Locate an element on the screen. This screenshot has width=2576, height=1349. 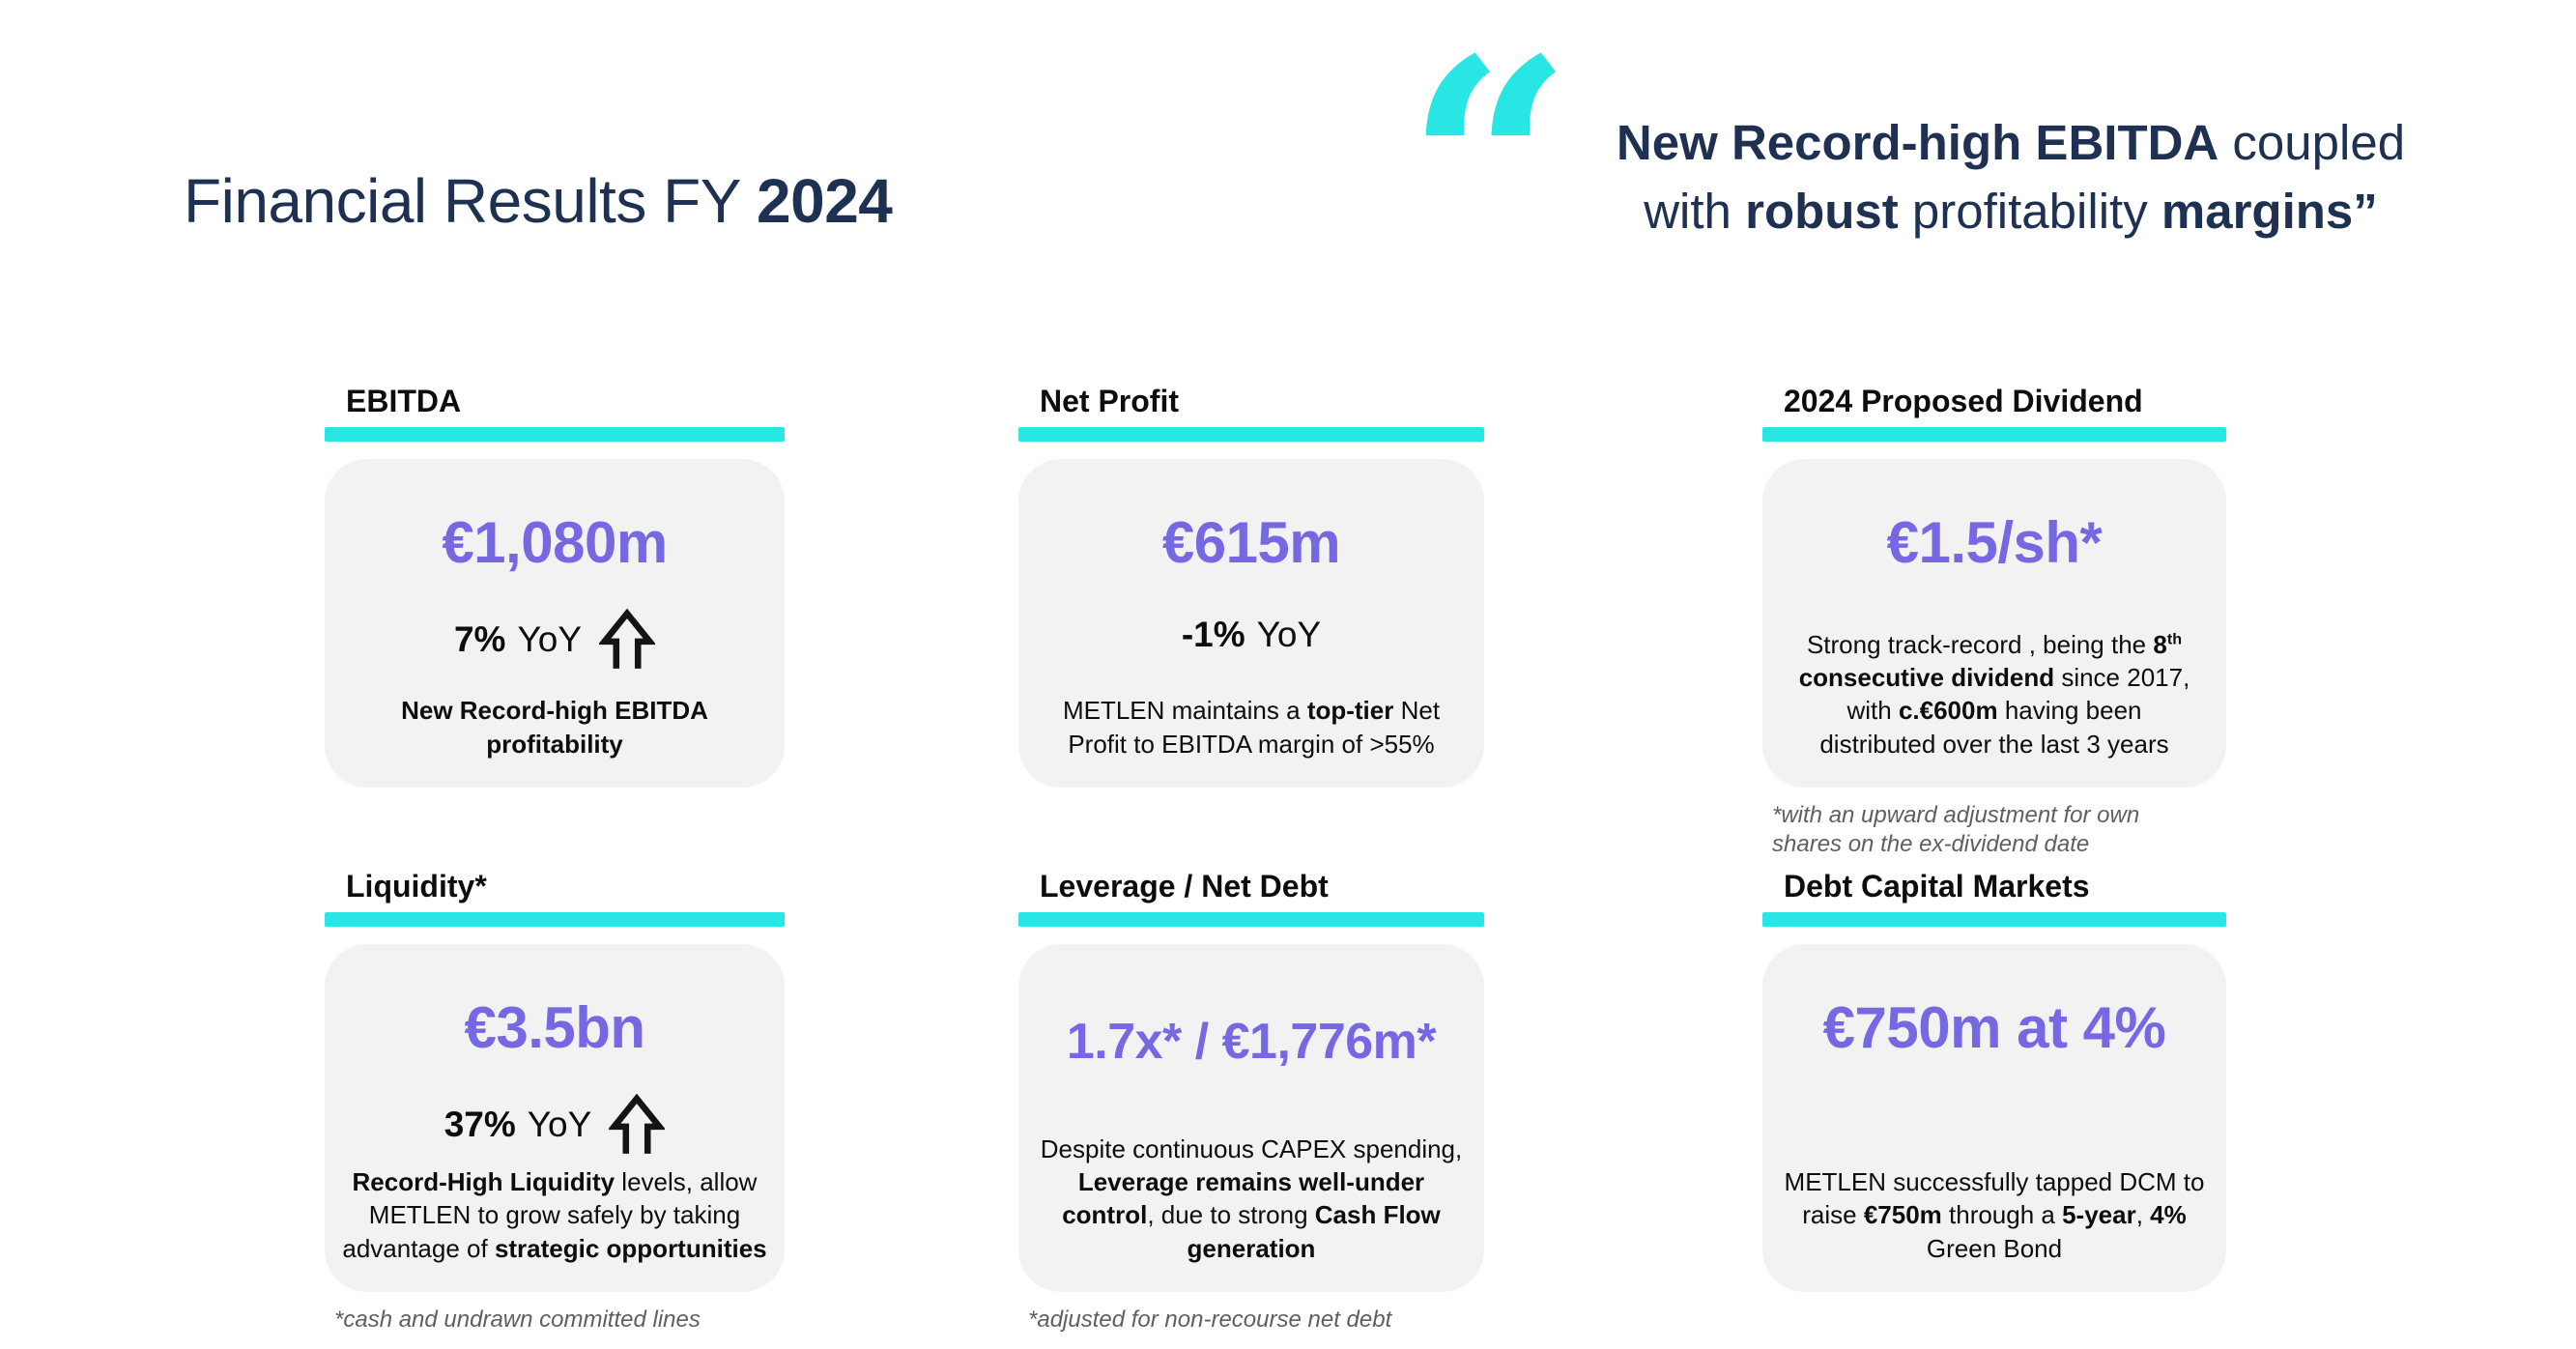
page-title: Financial Results FY 2024 is located at coordinates (539, 201).